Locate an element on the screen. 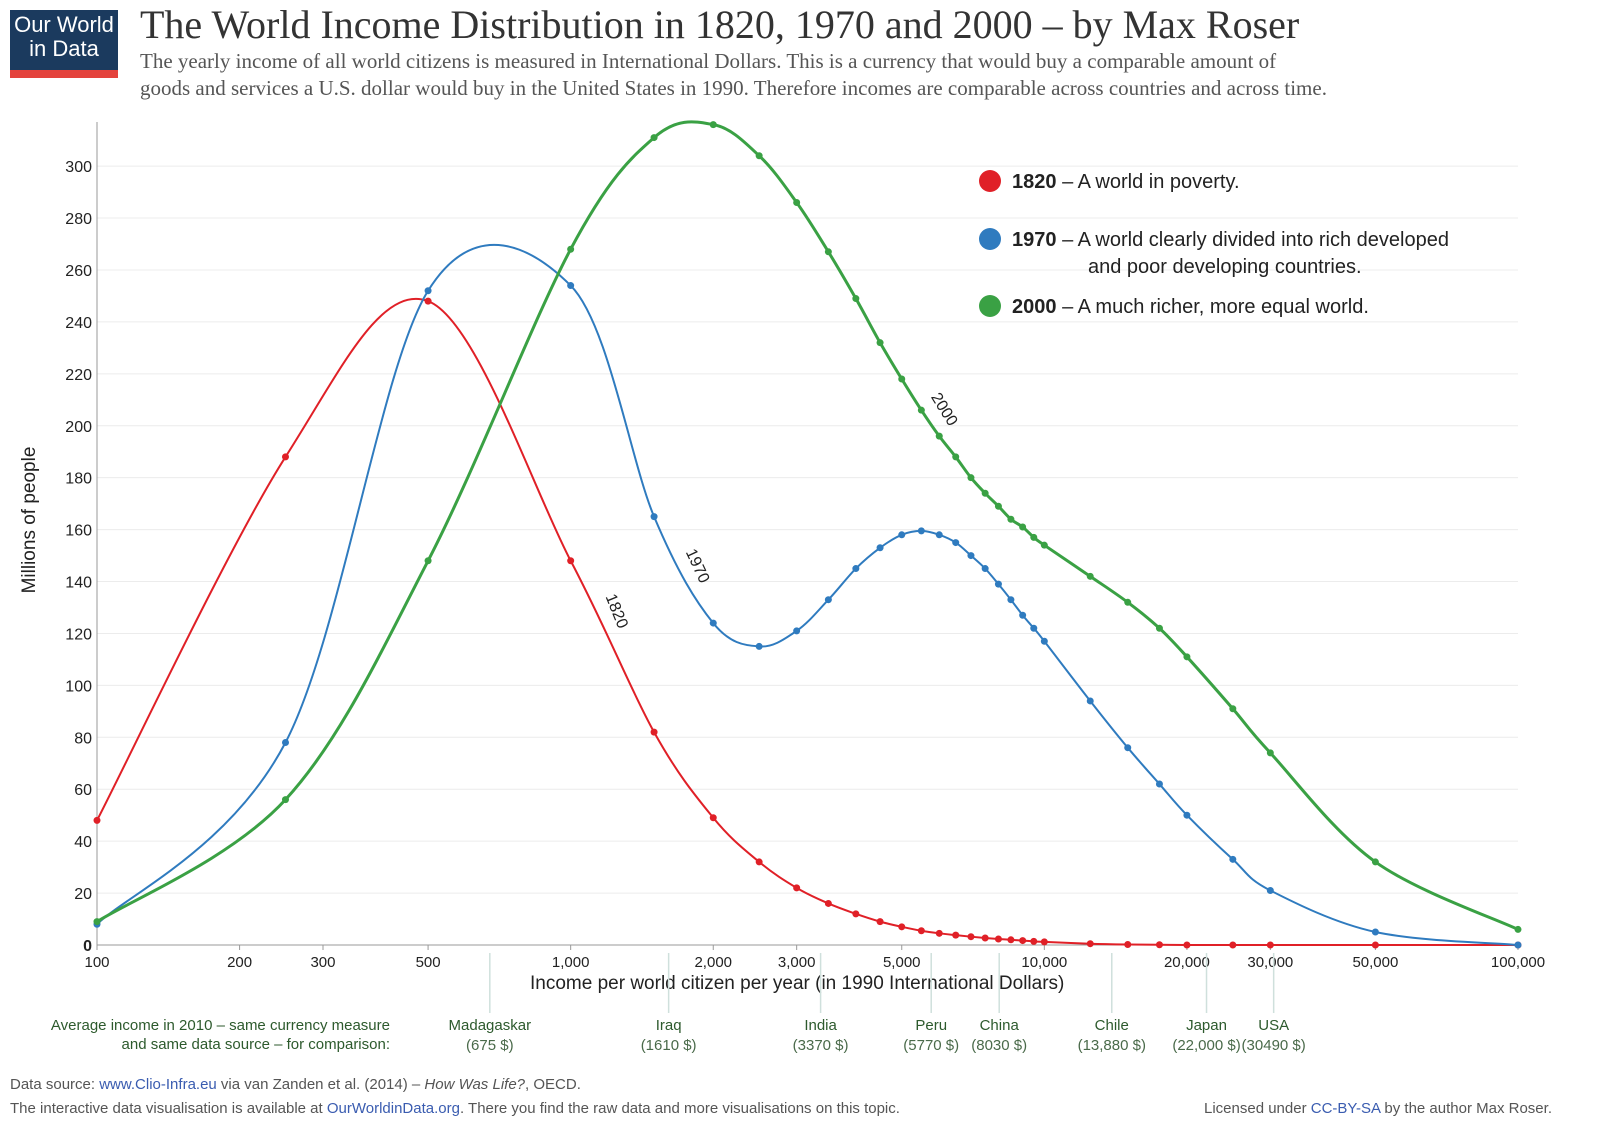  y-tick-label: 100 is located at coordinates (78, 686).